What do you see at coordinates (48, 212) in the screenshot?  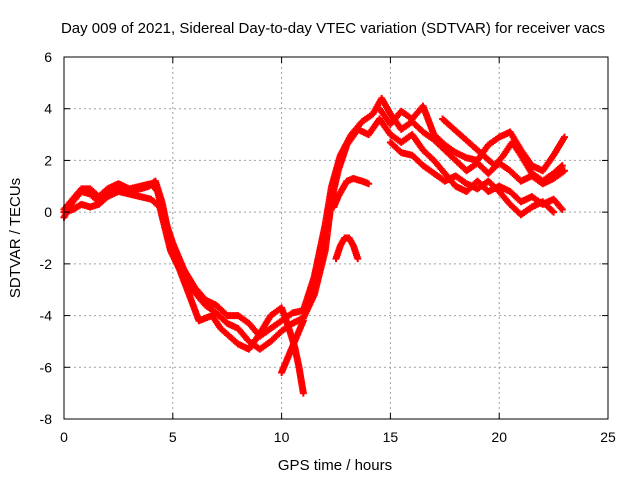 I see `y-tick-label: 0` at bounding box center [48, 212].